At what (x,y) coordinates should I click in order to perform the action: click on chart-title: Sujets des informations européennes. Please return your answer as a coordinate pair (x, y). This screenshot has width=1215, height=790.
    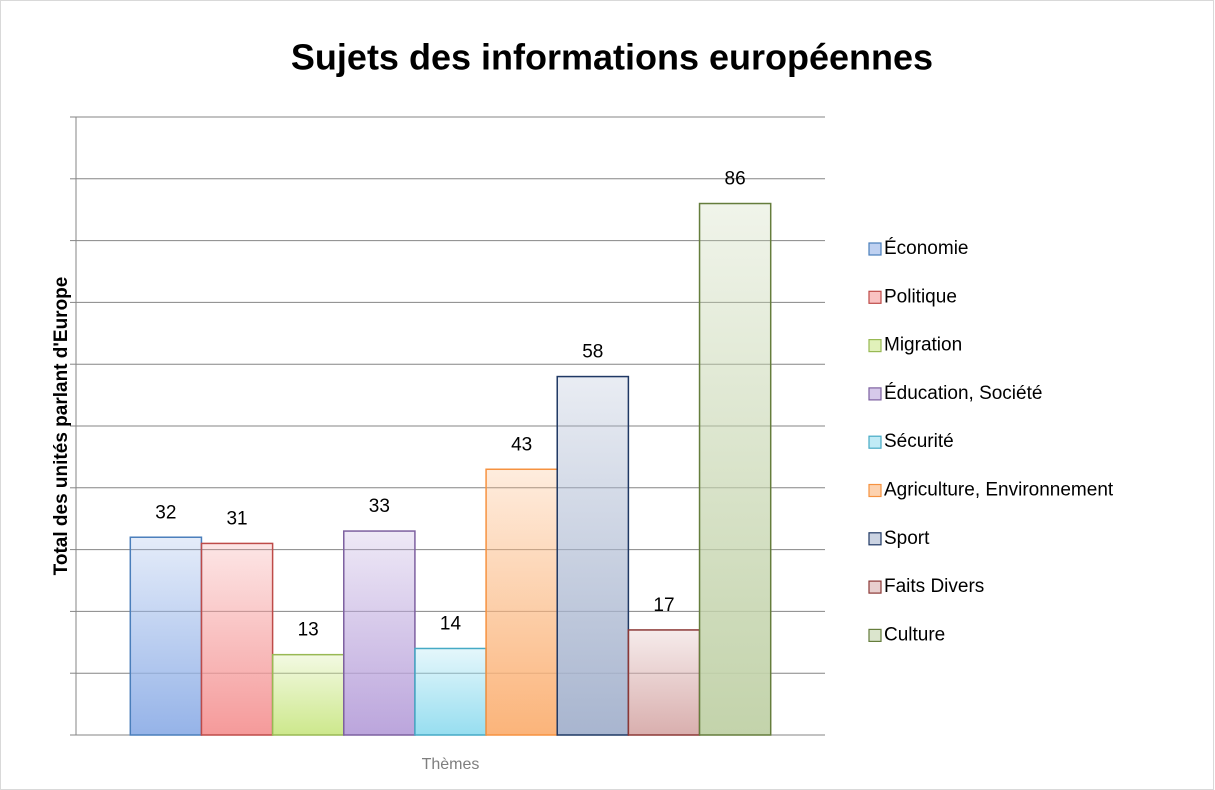
    Looking at the image, I should click on (612, 57).